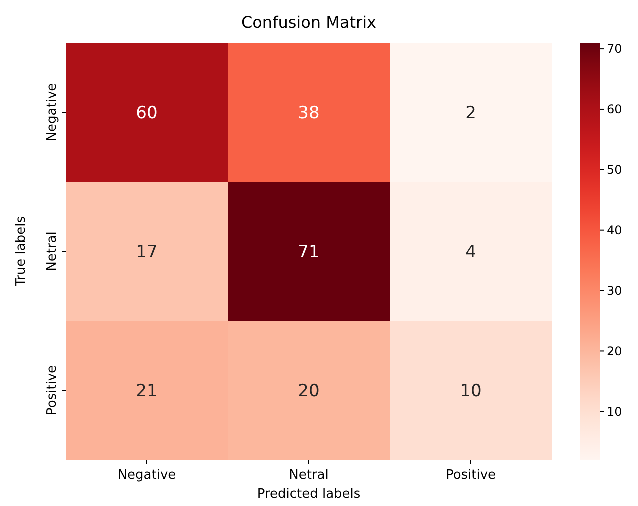 The image size is (638, 506). I want to click on y-axis-title: True labels, so click(21, 252).